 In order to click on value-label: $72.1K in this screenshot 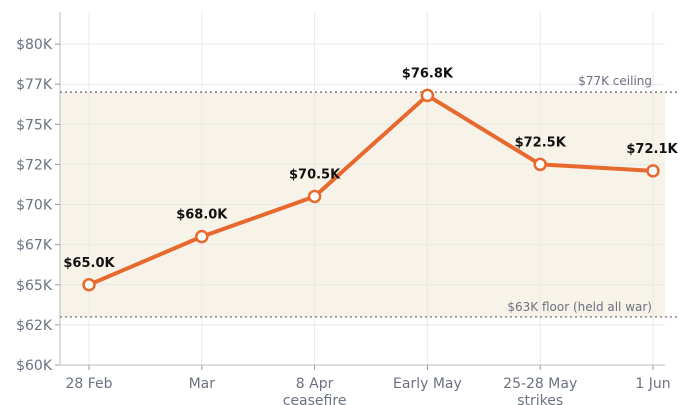, I will do `click(652, 149)`.